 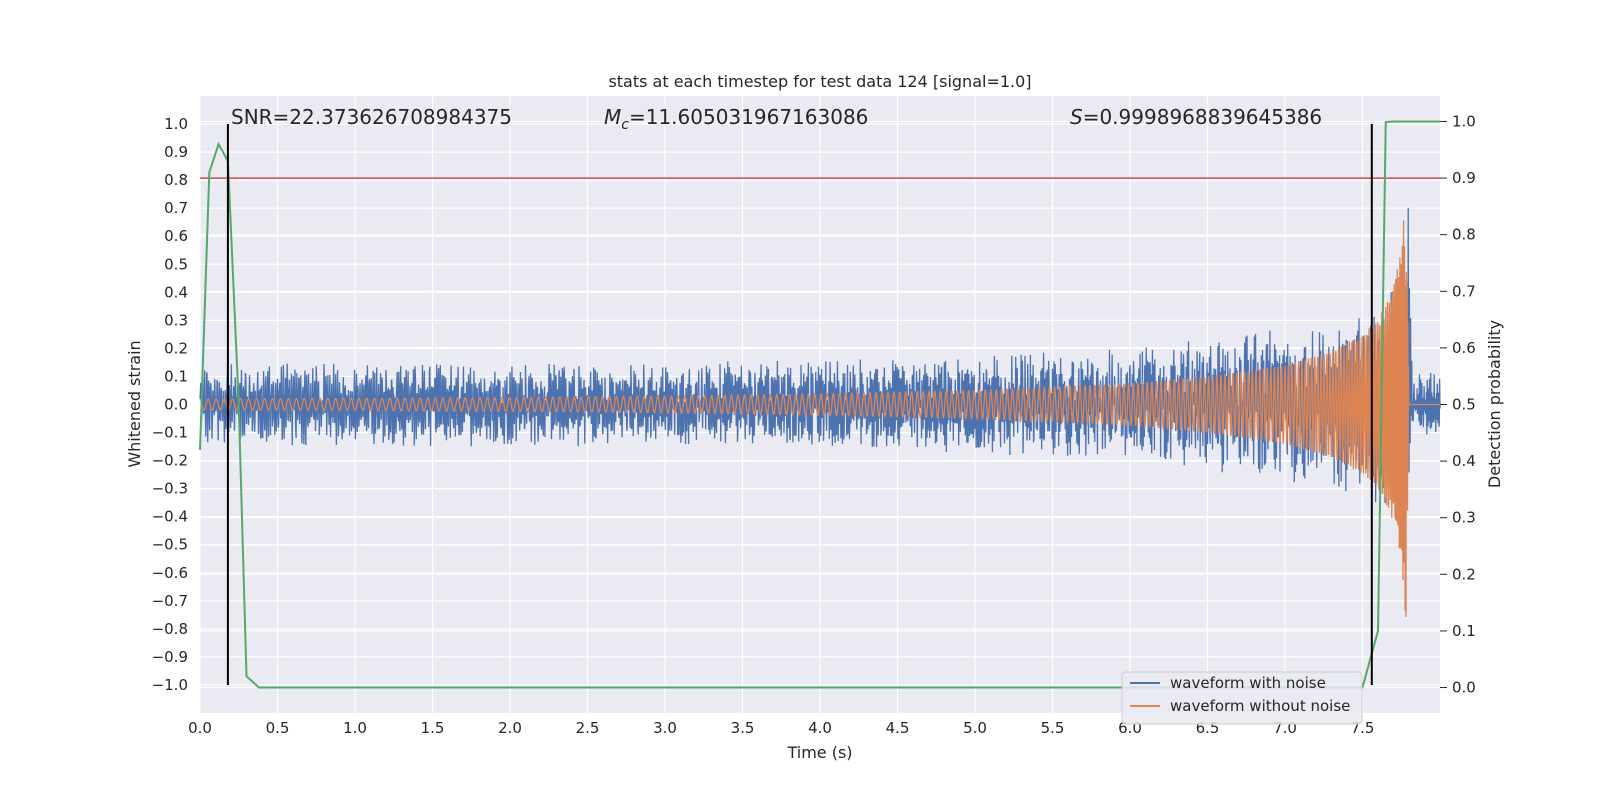 I want to click on y2-tick-label: 0.0, so click(x=1464, y=688).